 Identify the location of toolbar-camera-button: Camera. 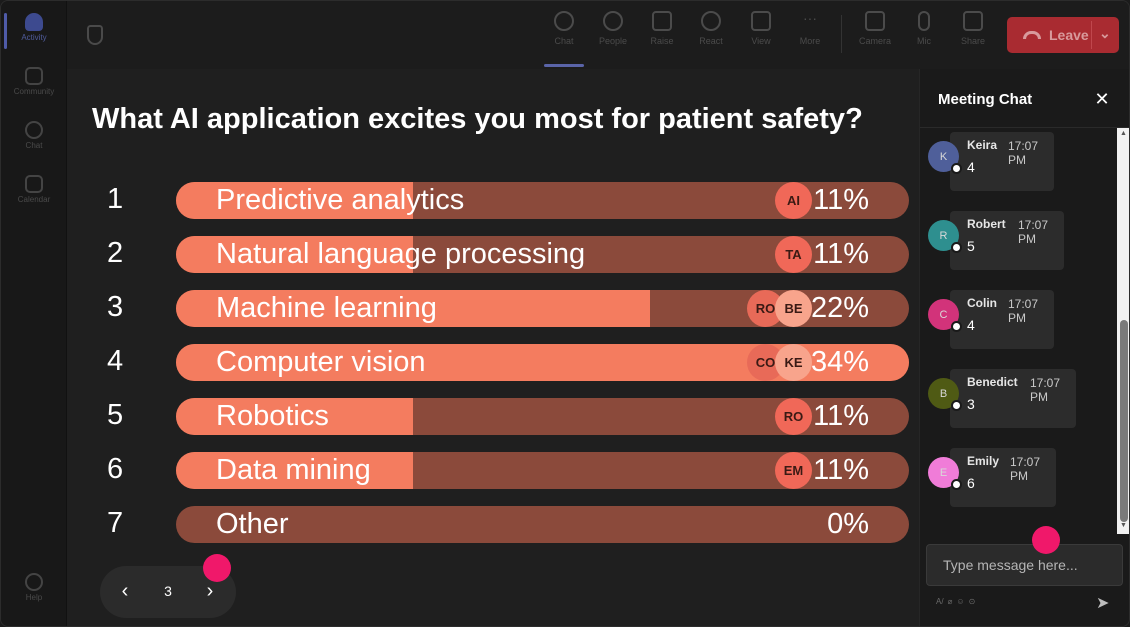
(875, 28).